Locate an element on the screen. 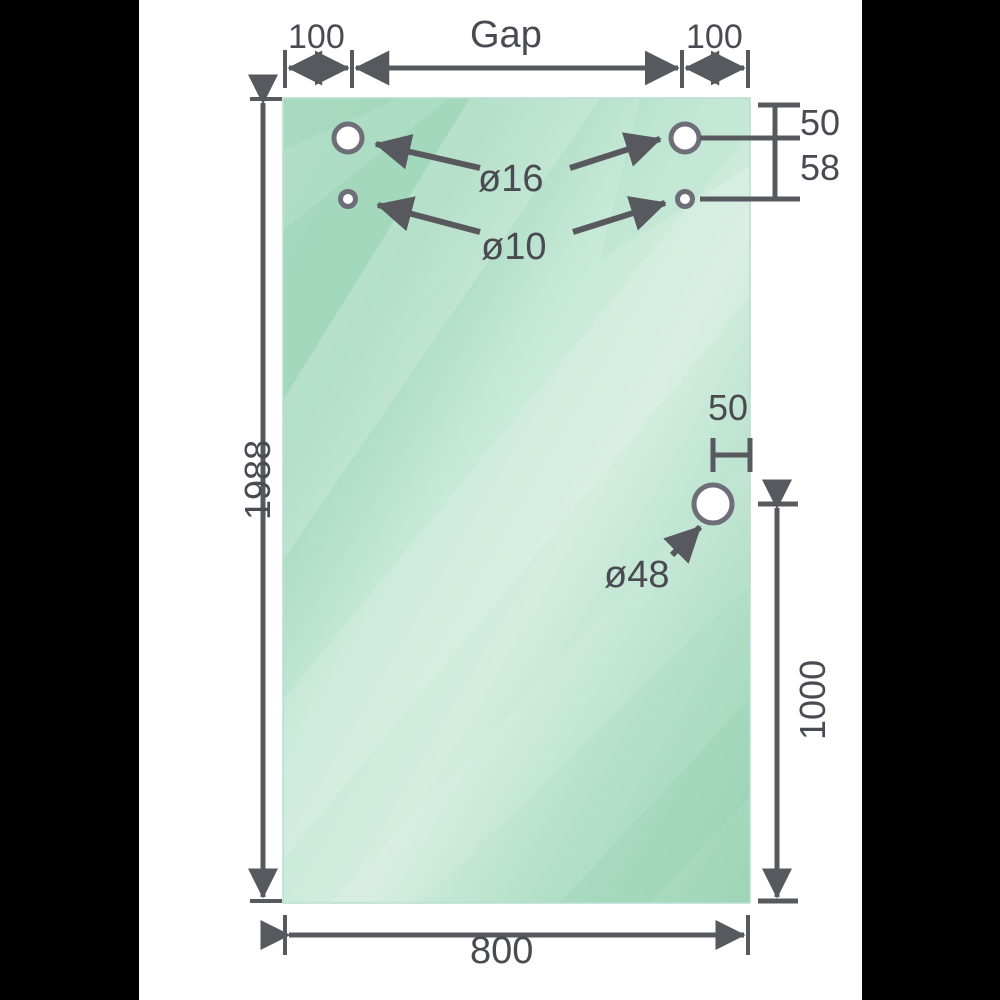 The height and width of the screenshot is (1000, 1000). dim-label-gap: Gap is located at coordinates (506, 35).